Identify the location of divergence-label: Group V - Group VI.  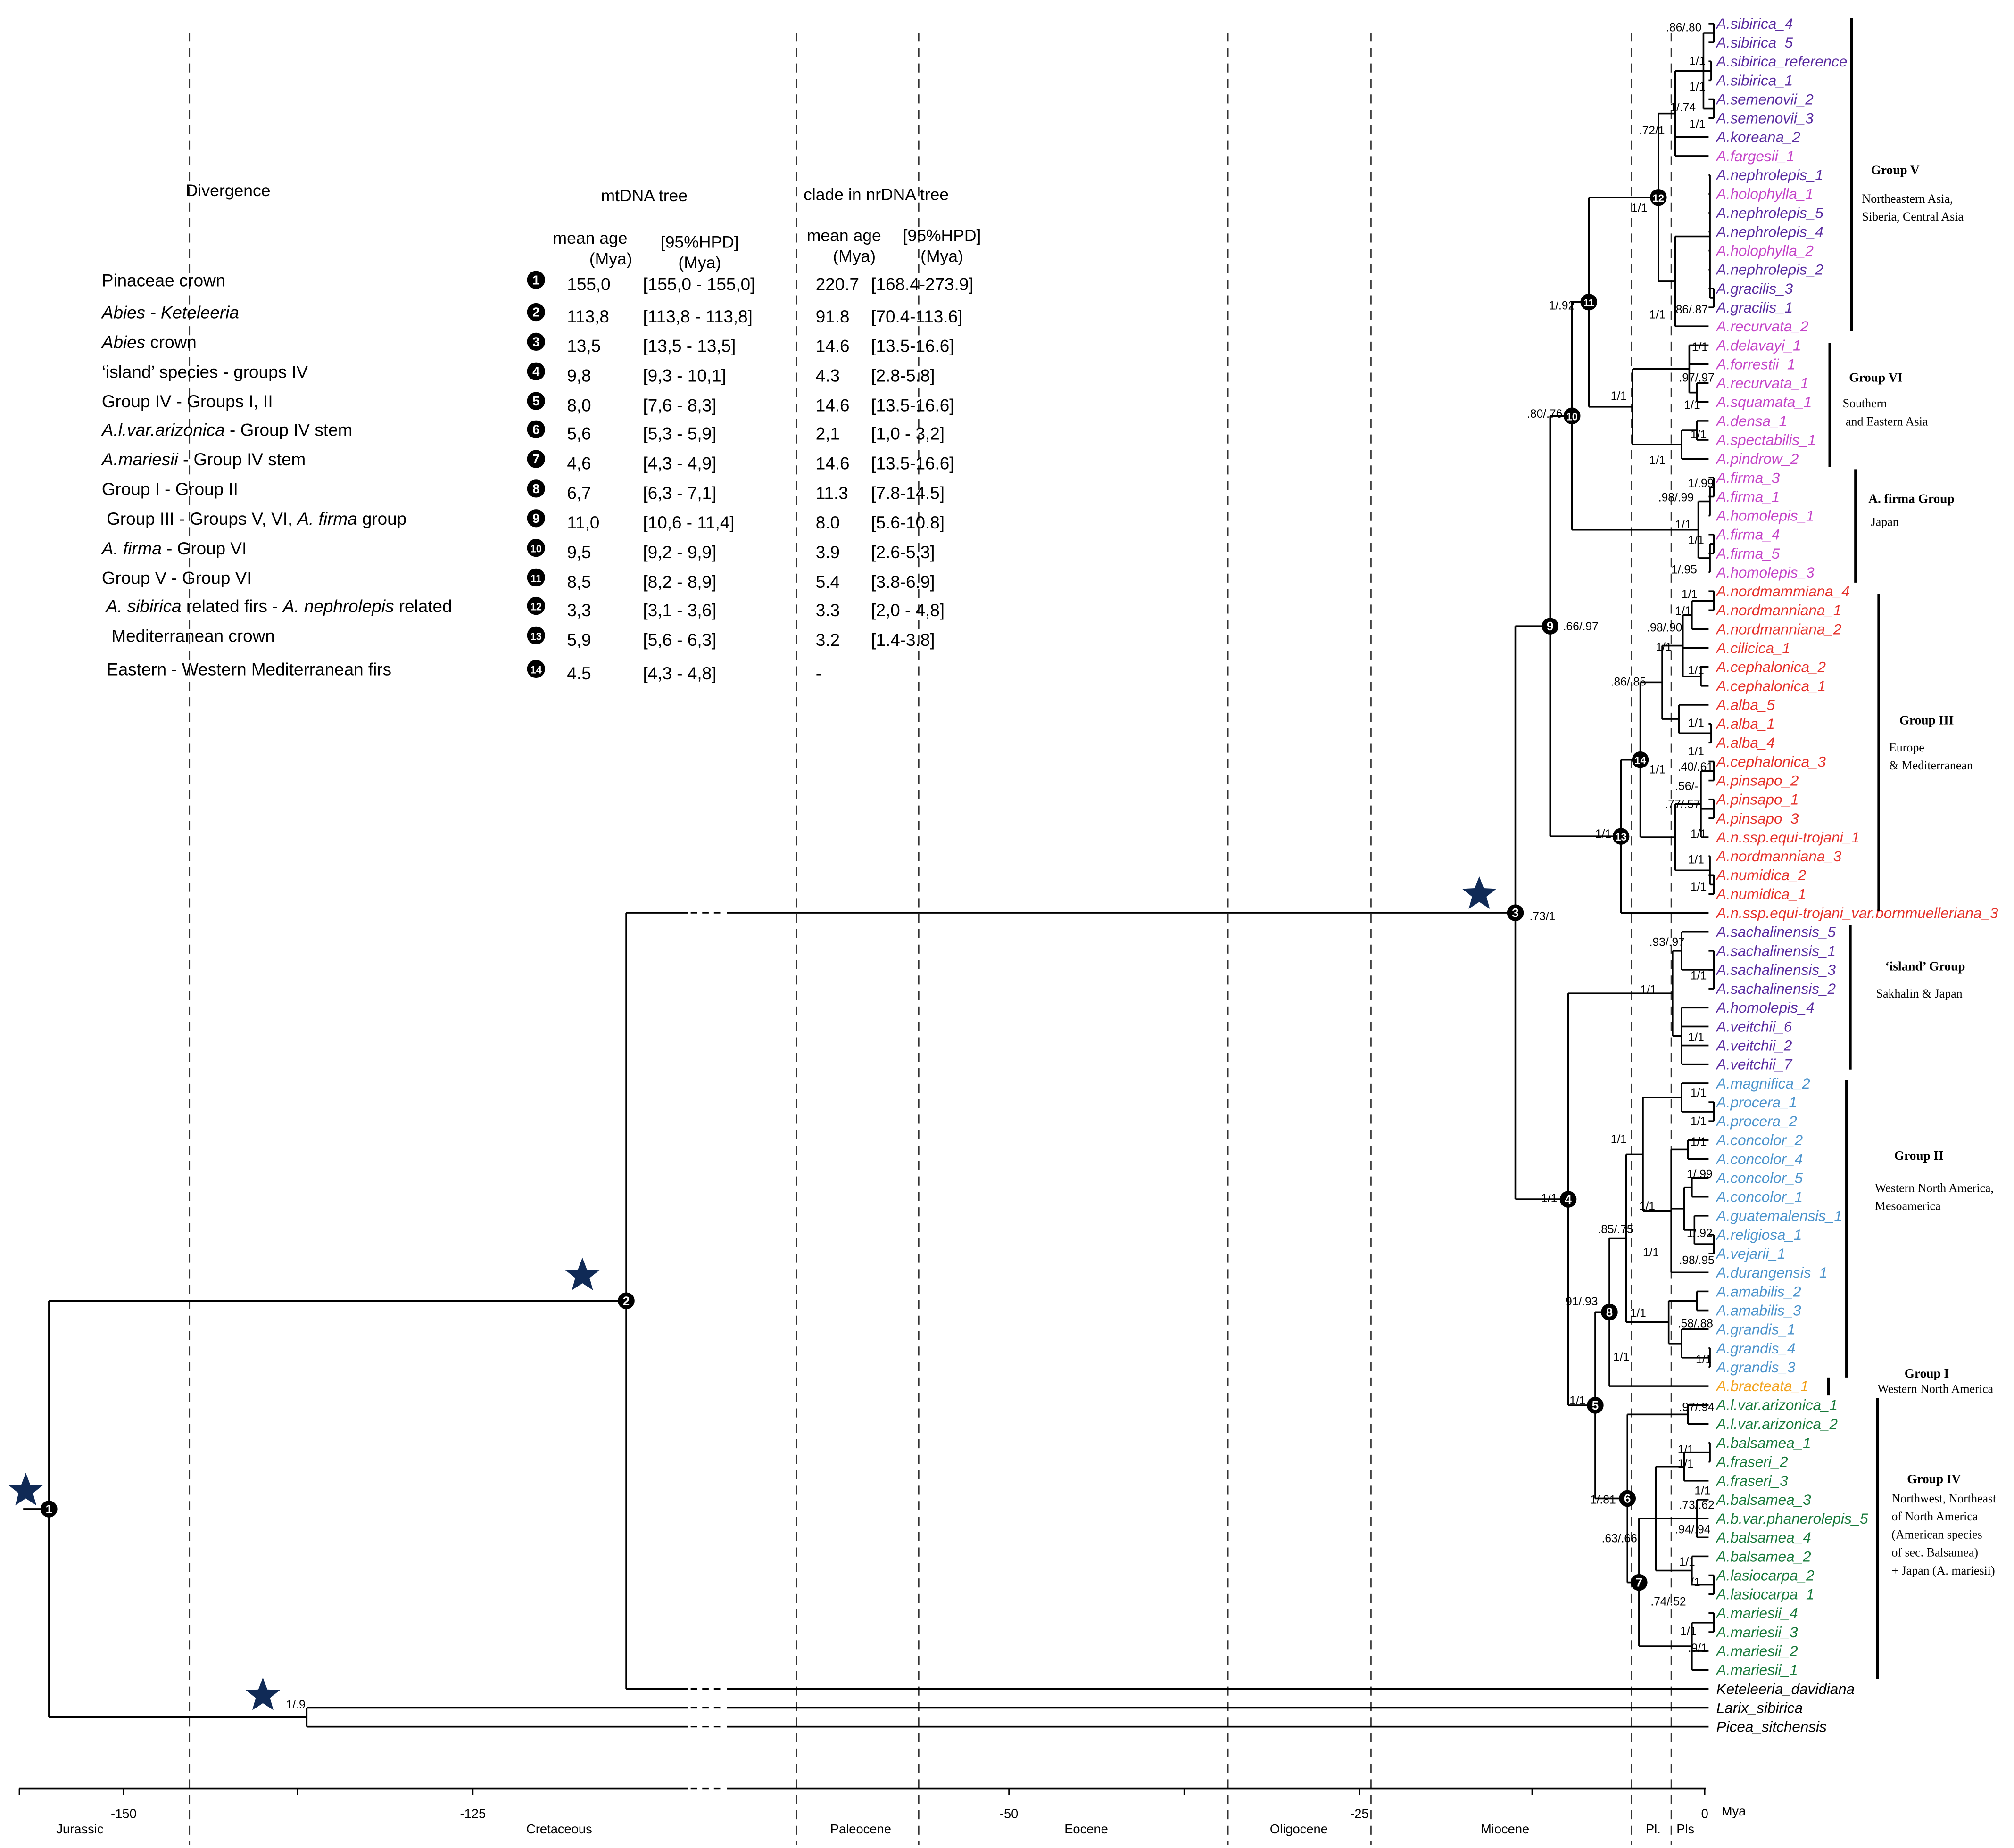
(177, 578).